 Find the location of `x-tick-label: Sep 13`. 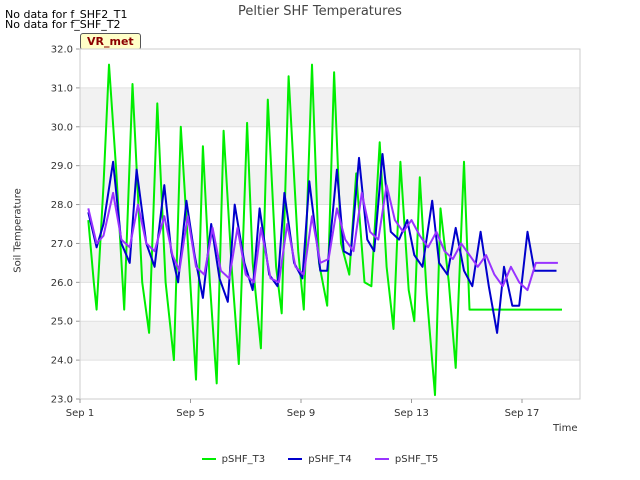

x-tick-label: Sep 13 is located at coordinates (411, 413).